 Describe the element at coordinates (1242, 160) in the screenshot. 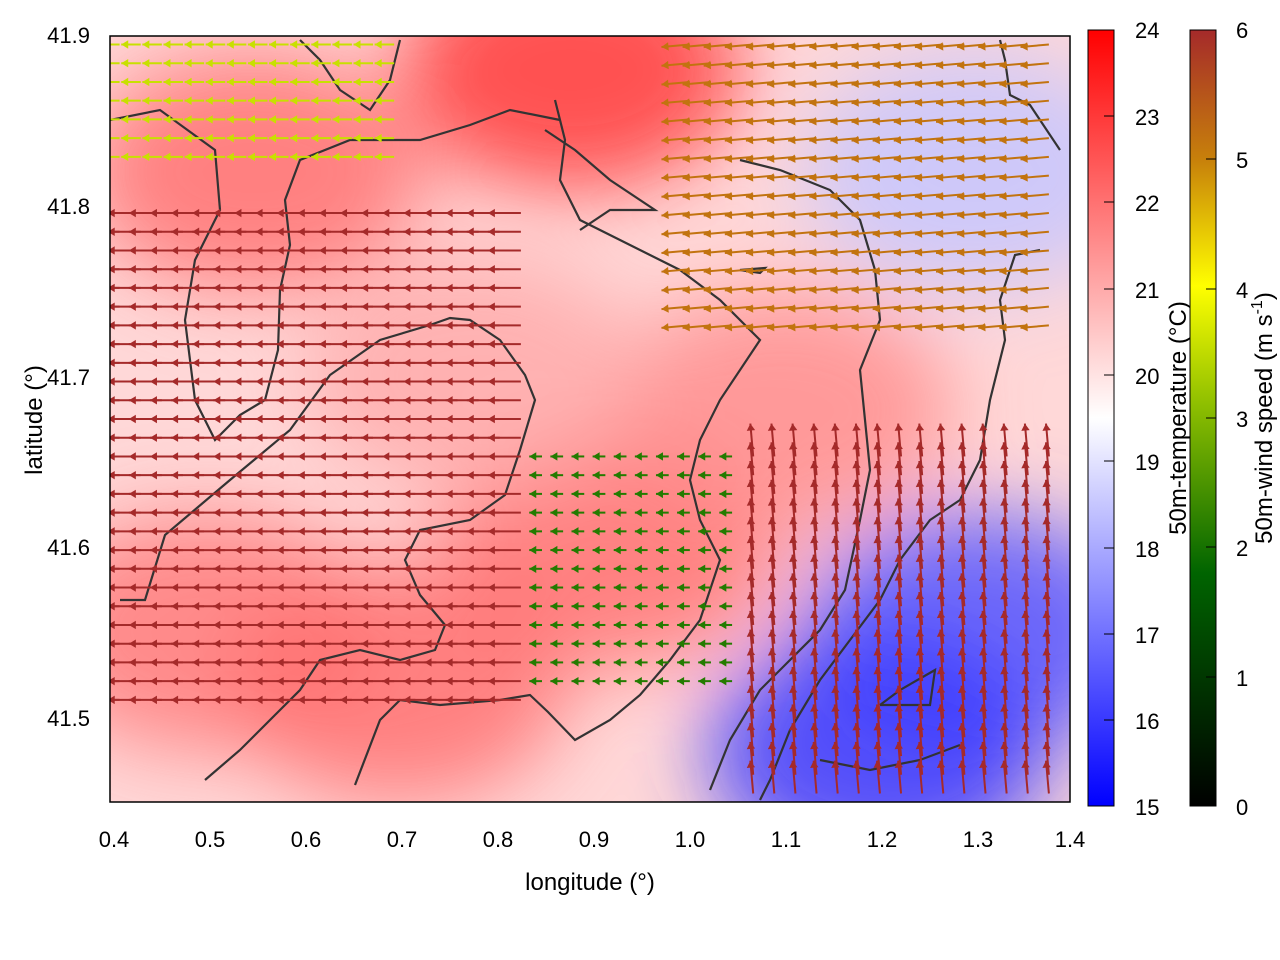

I see `wind-speed-tick-label: 5` at that location.